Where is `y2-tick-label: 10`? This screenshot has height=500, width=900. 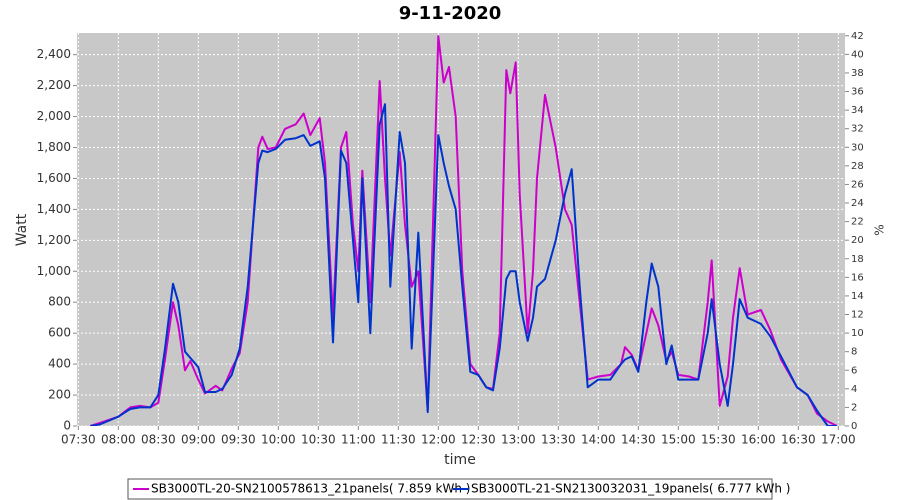 y2-tick-label: 10 is located at coordinates (857, 333).